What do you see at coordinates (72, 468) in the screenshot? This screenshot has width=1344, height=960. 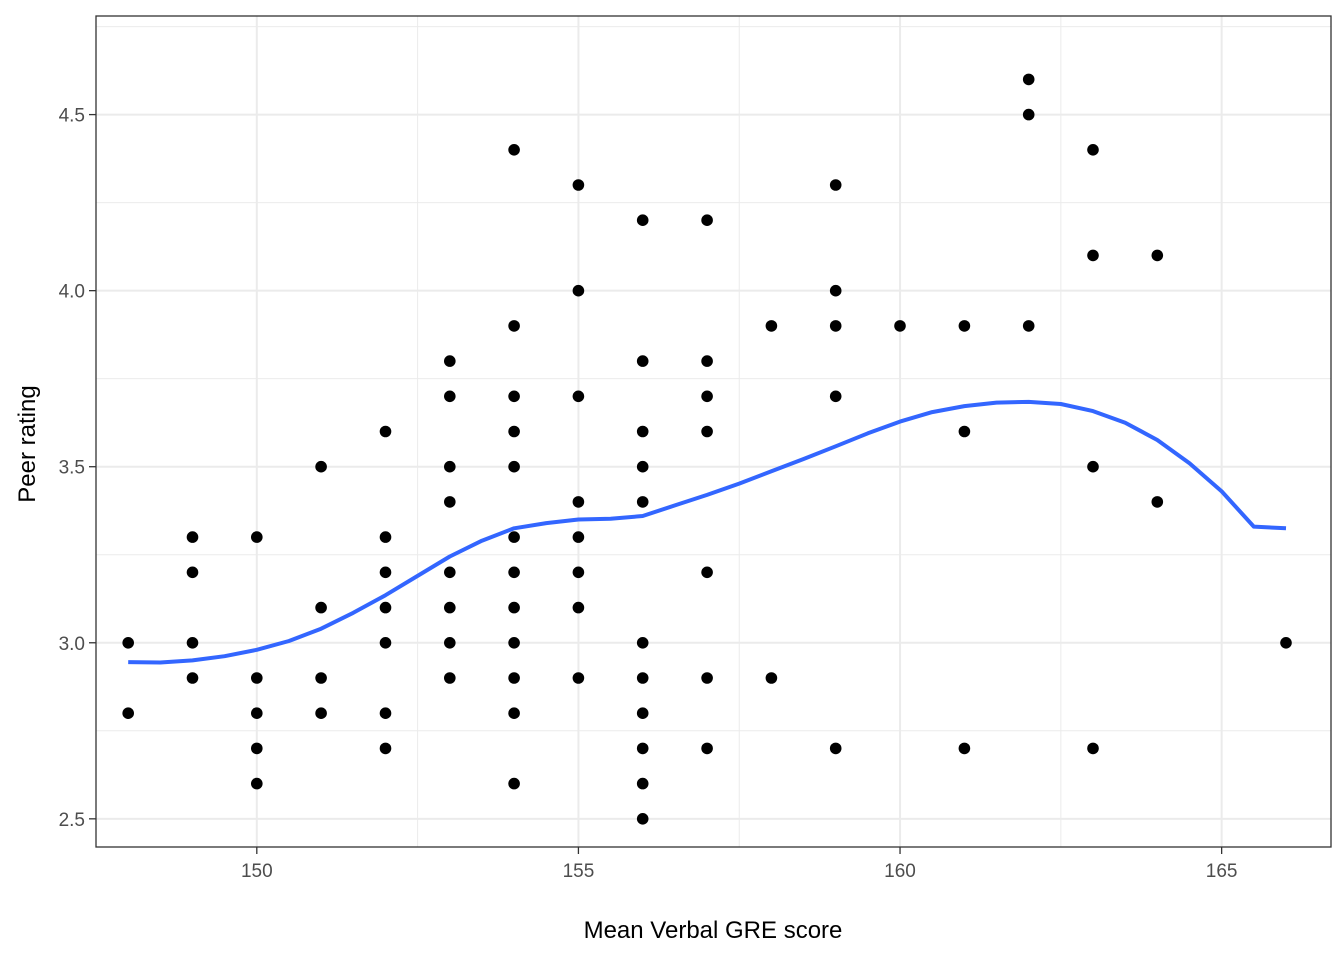 I see `y-tick-label: 3.5` at bounding box center [72, 468].